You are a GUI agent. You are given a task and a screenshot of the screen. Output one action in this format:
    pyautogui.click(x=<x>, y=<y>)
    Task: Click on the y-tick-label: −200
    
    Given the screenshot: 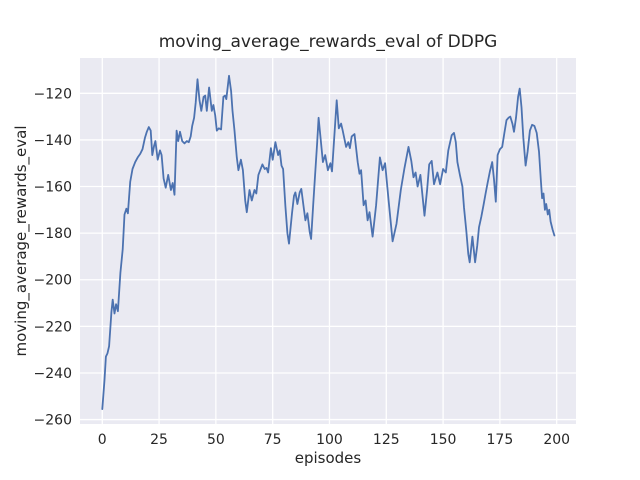 What is the action you would take?
    pyautogui.click(x=53, y=281)
    